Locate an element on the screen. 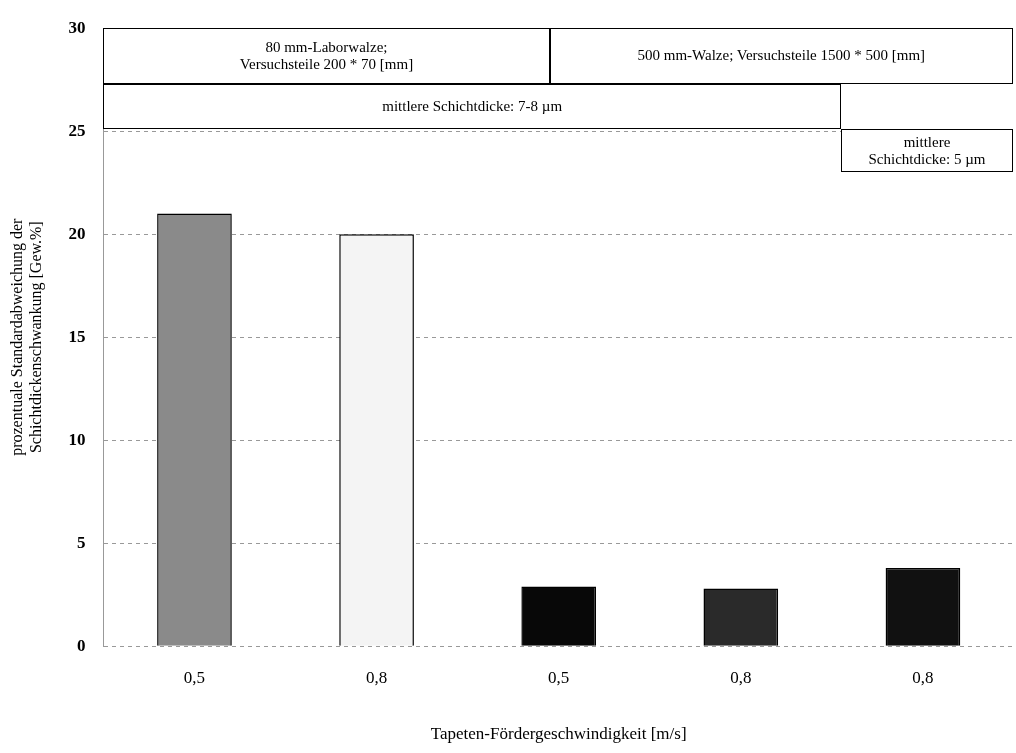 Image resolution: width=1016 pixels, height=753 pixels. x-axis-title: Tapeten-Fördergeschwindigkeit [m/s] is located at coordinates (558, 734).